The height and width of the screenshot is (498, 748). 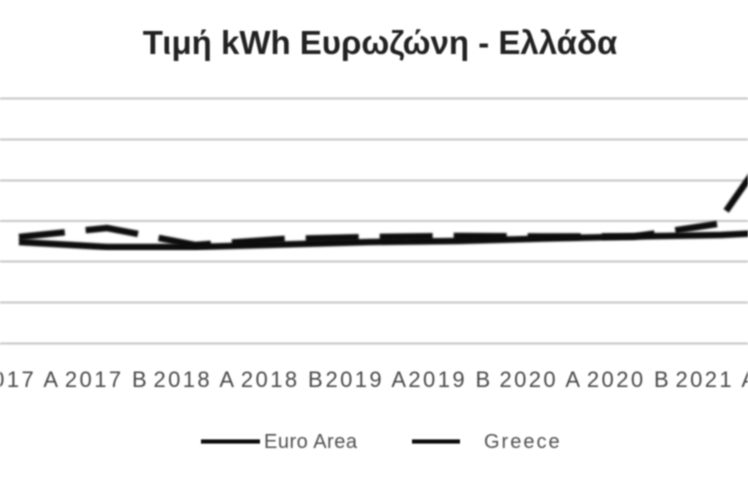 I want to click on svg-text: 2018 B, so click(x=283, y=379).